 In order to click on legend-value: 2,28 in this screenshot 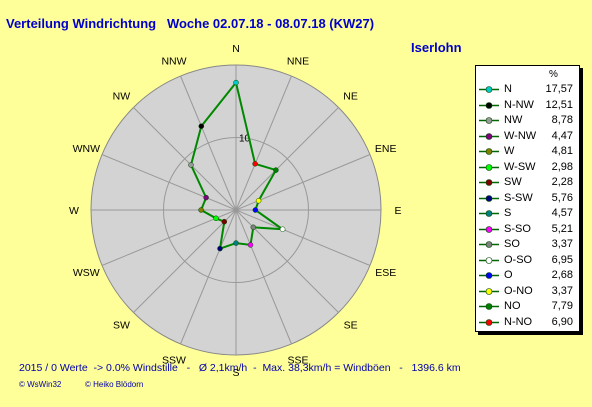, I will do `click(562, 182)`.